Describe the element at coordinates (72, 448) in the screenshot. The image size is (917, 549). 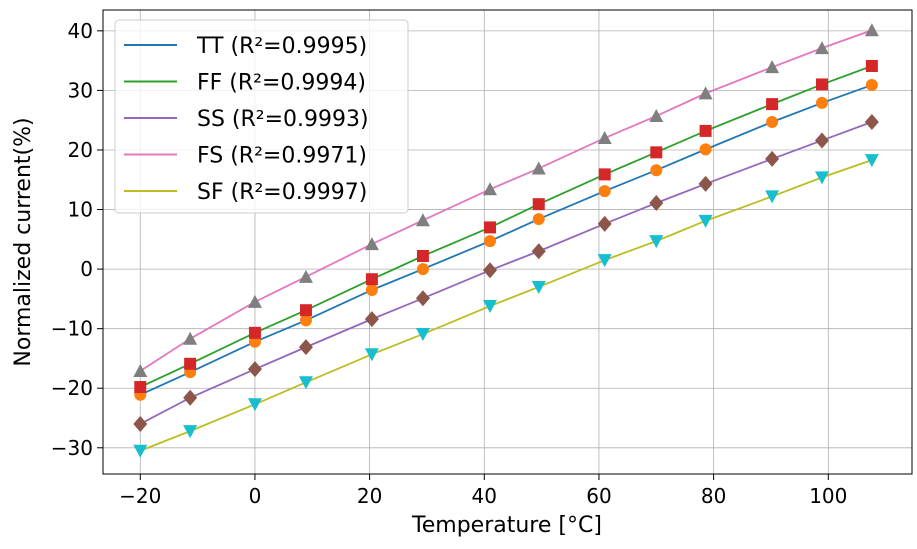
I see `y-tick-label: −30` at that location.